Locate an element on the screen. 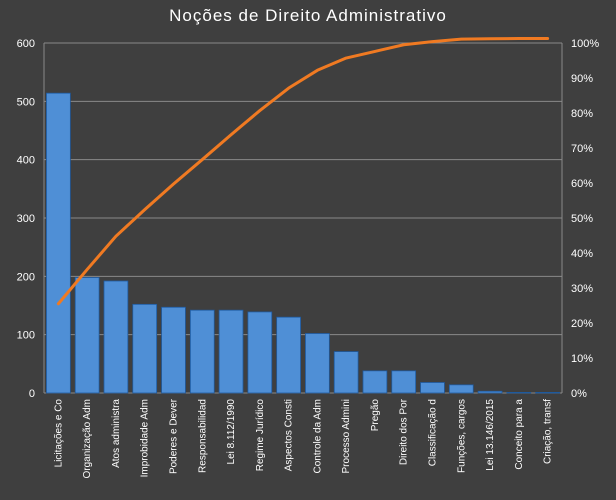 The image size is (616, 500). x-tick-label: Classificação d is located at coordinates (433, 432).